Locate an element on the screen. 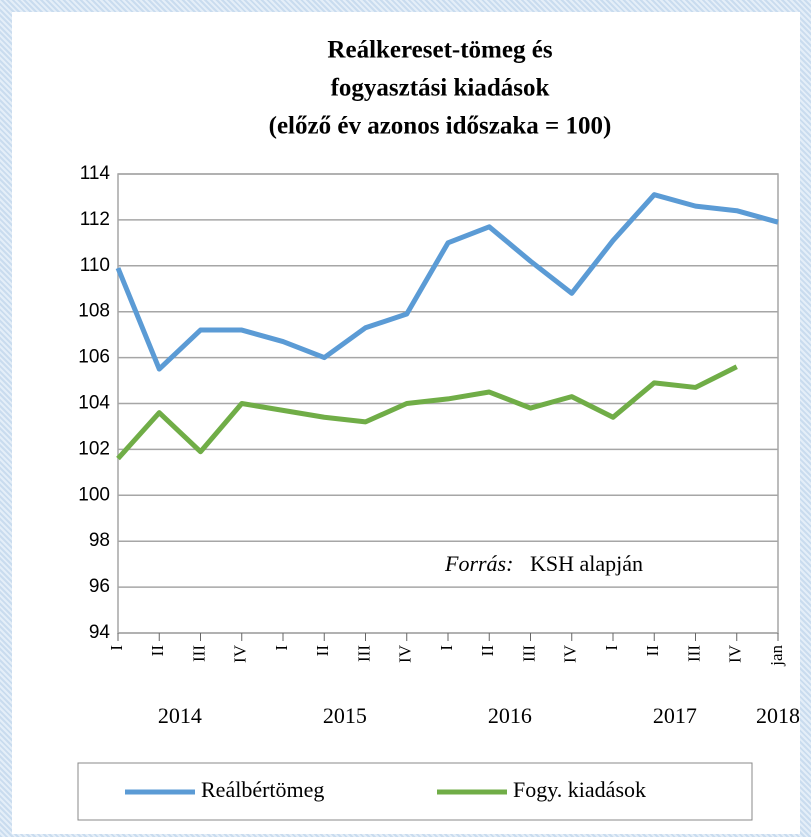  legend-label: Reálbértömeg is located at coordinates (262, 789).